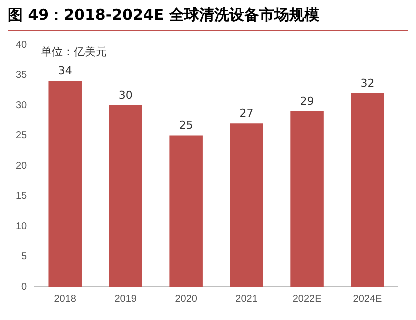 The width and height of the screenshot is (416, 320). What do you see at coordinates (22, 75) in the screenshot?
I see `y-tick-label: 35` at bounding box center [22, 75].